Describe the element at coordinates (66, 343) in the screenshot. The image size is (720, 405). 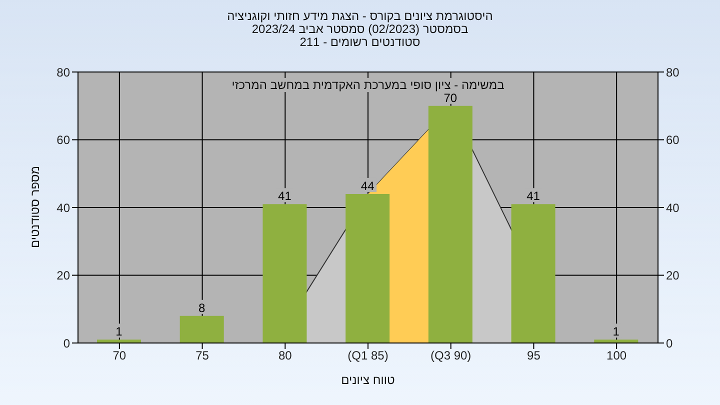
I see `y-tick-label: 0` at that location.